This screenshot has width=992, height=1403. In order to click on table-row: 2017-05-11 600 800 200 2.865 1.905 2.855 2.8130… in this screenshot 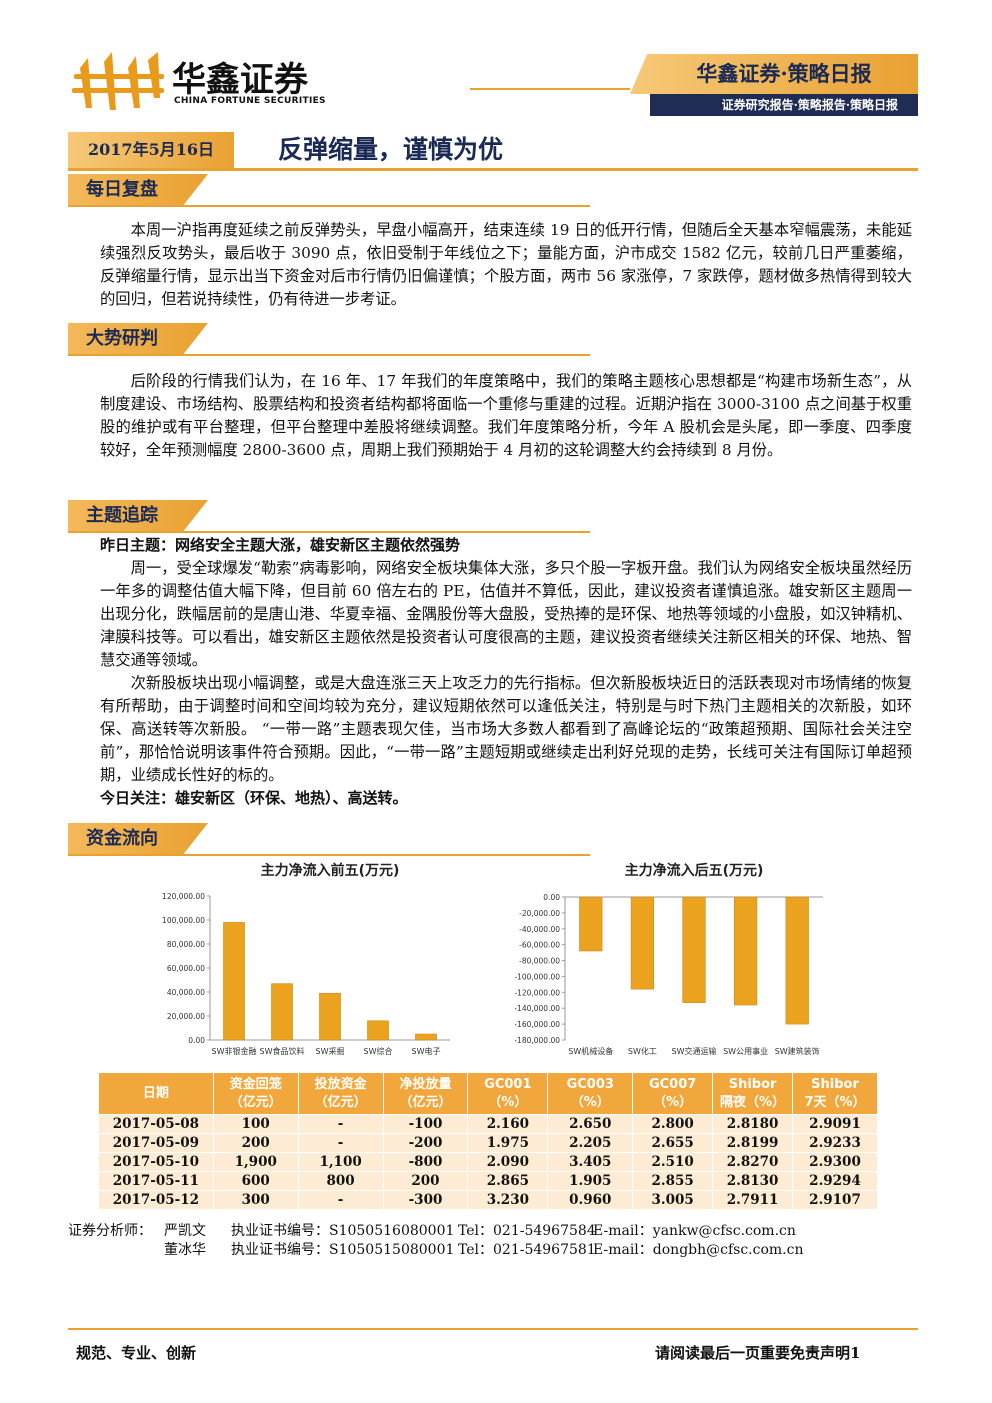, I will do `click(488, 1181)`.